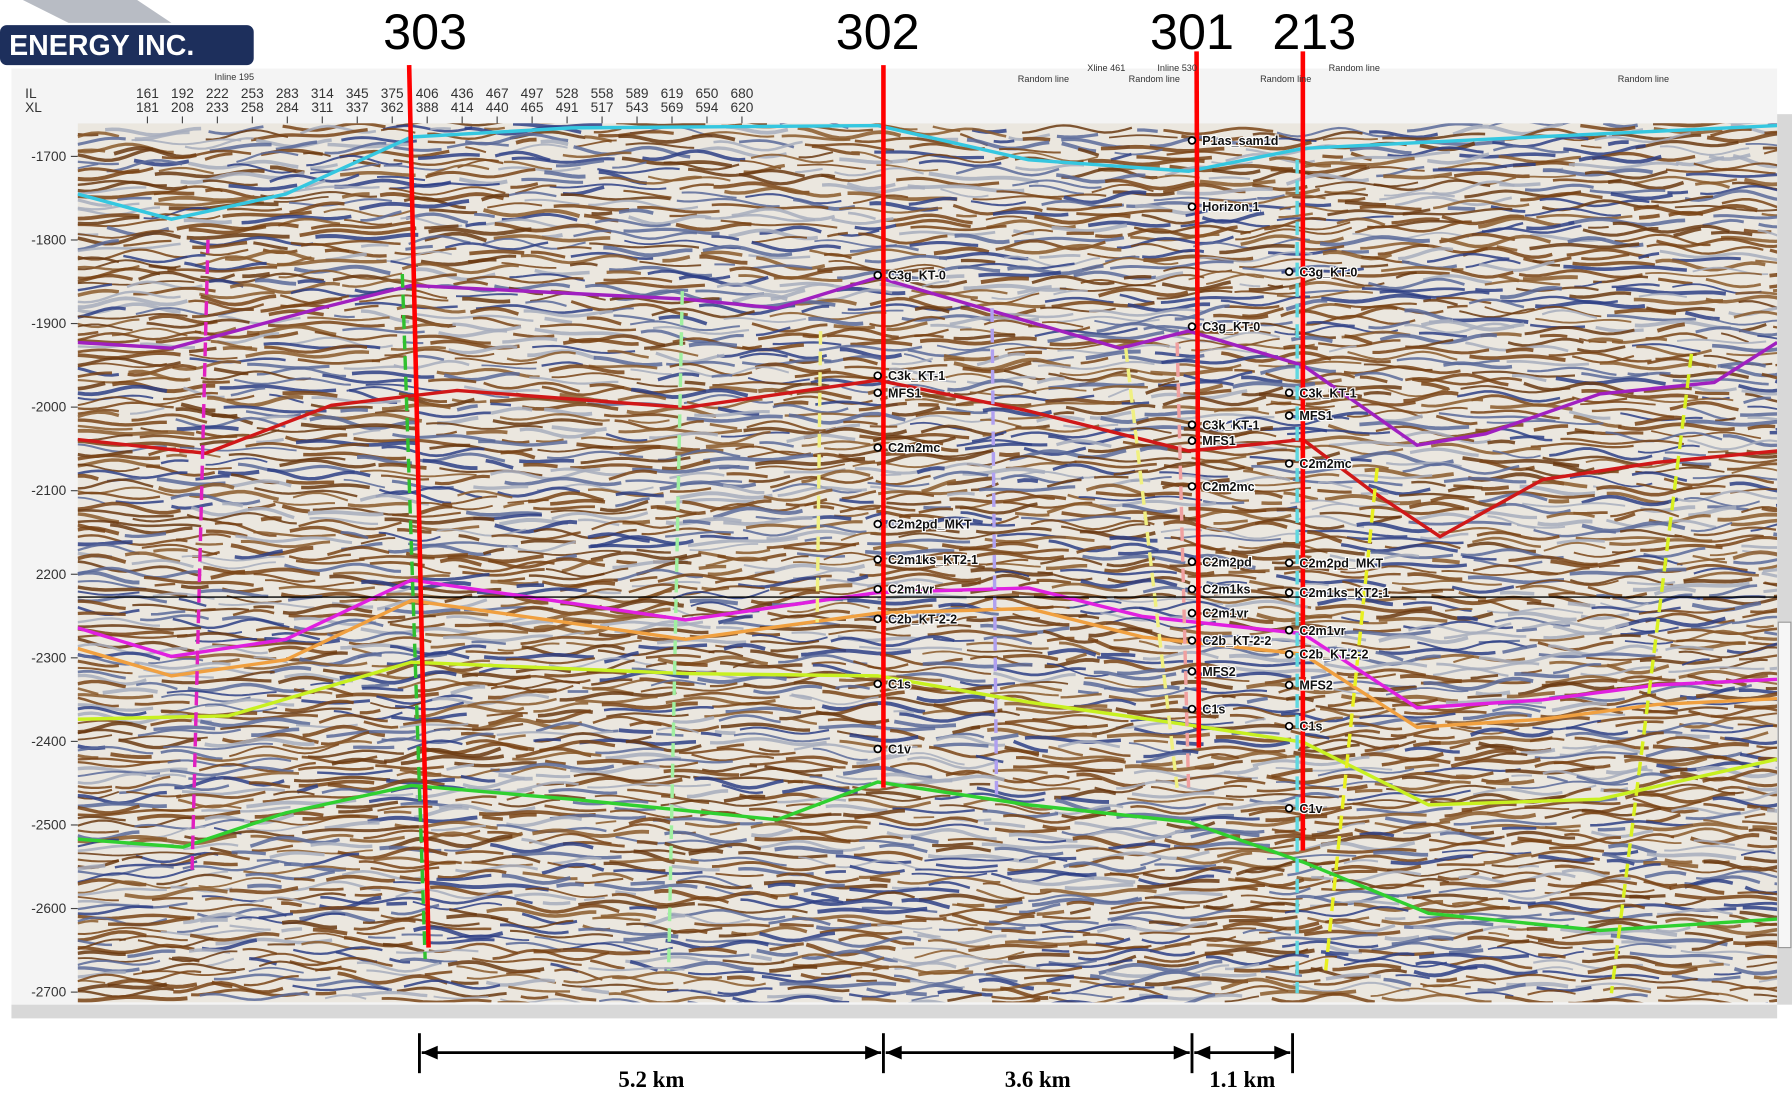 The width and height of the screenshot is (1792, 1096). Describe the element at coordinates (1177, 68) in the screenshot. I see `section-label: Inline 530` at that location.